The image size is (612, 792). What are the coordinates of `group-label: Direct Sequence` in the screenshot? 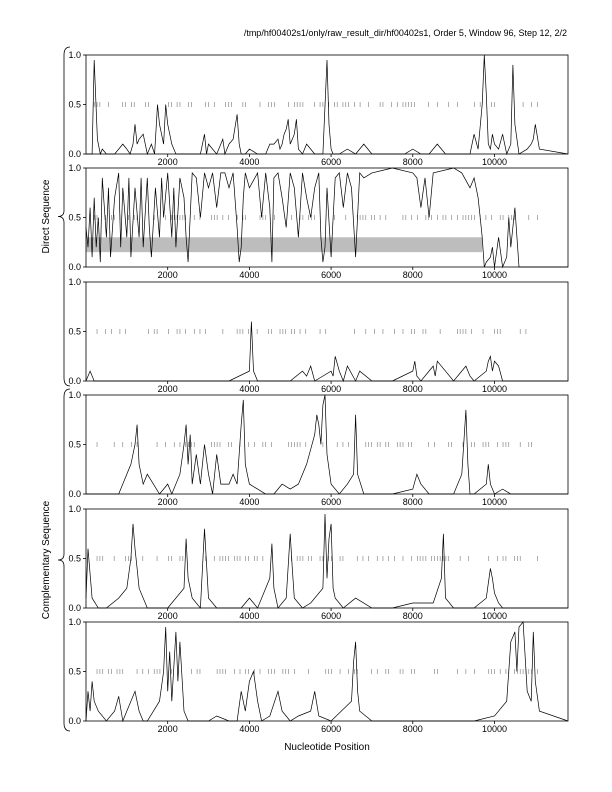 It's located at (46, 216).